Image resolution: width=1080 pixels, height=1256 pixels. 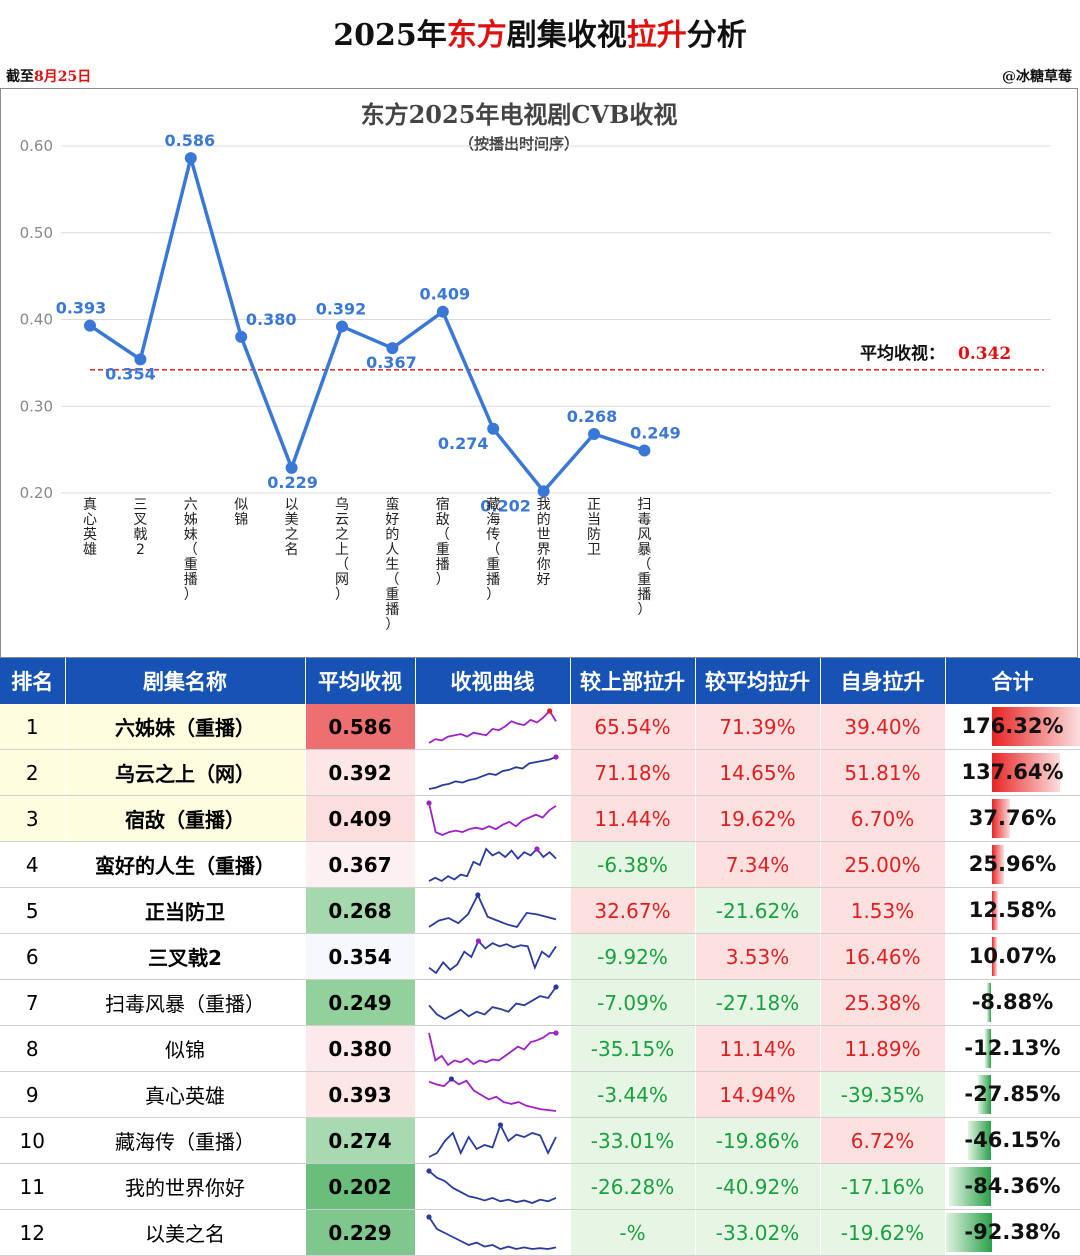 I want to click on vs-average-cell: 14.65%, so click(x=758, y=772).